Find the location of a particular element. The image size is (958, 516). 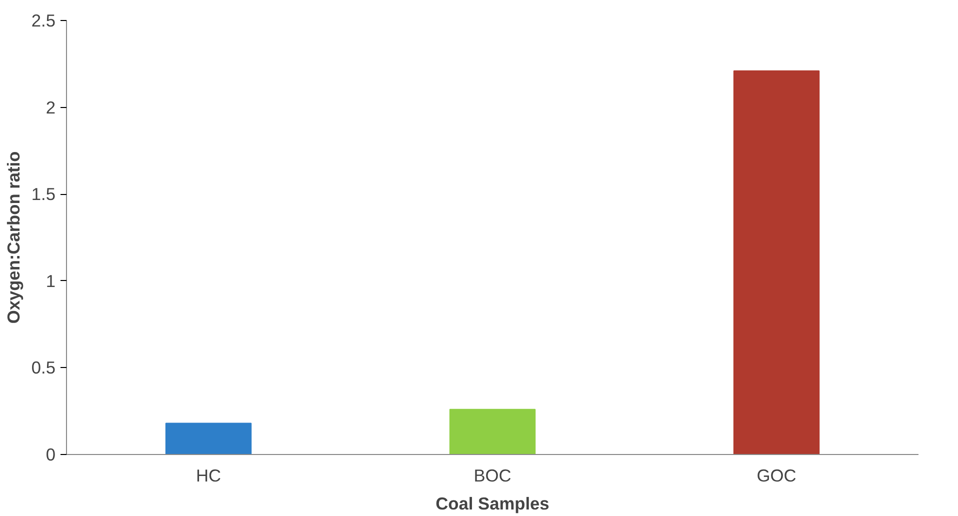

y-tick-label: 2 is located at coordinates (51, 107).